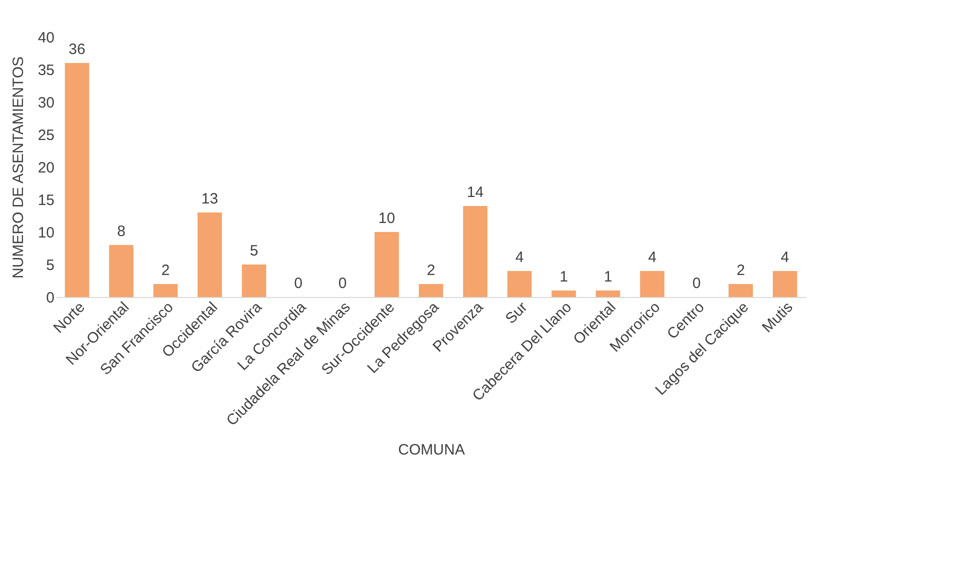 Image resolution: width=954 pixels, height=583 pixels. What do you see at coordinates (46, 200) in the screenshot?
I see `y-tick-label: 15` at bounding box center [46, 200].